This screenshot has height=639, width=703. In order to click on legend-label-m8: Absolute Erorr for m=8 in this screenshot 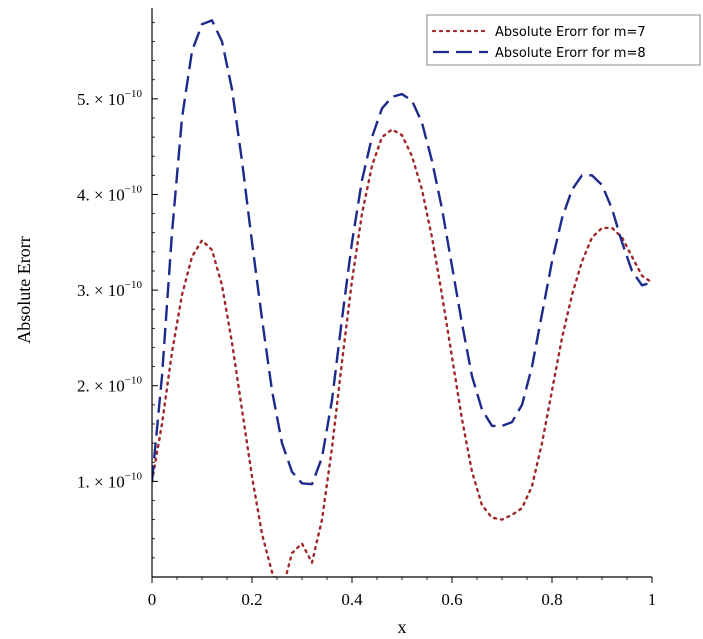, I will do `click(570, 53)`.